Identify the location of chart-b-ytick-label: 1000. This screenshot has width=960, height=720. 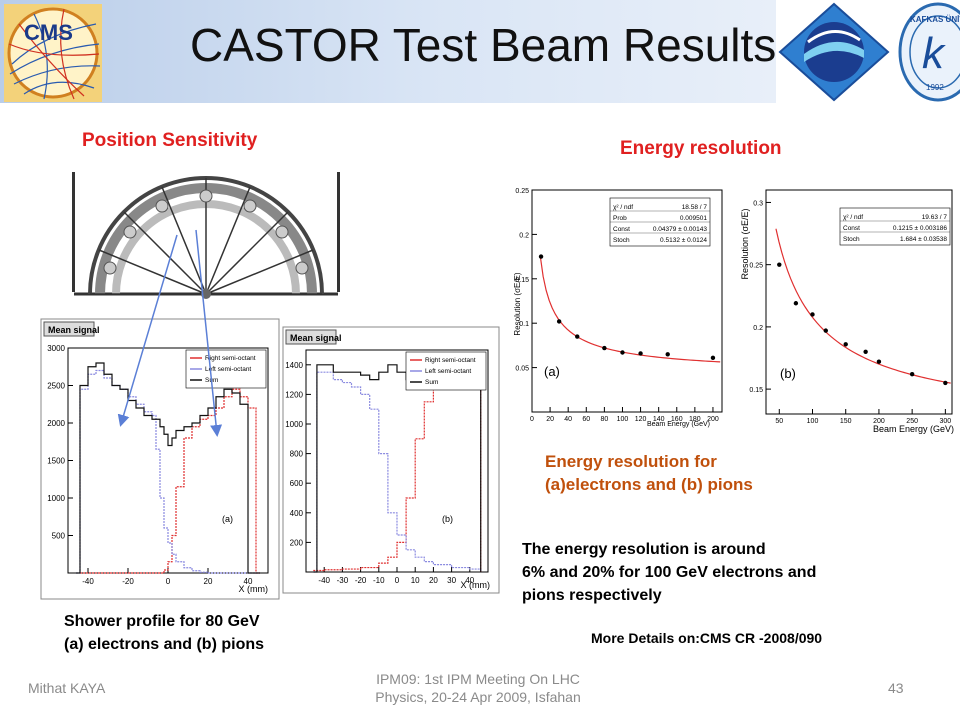
(294, 424).